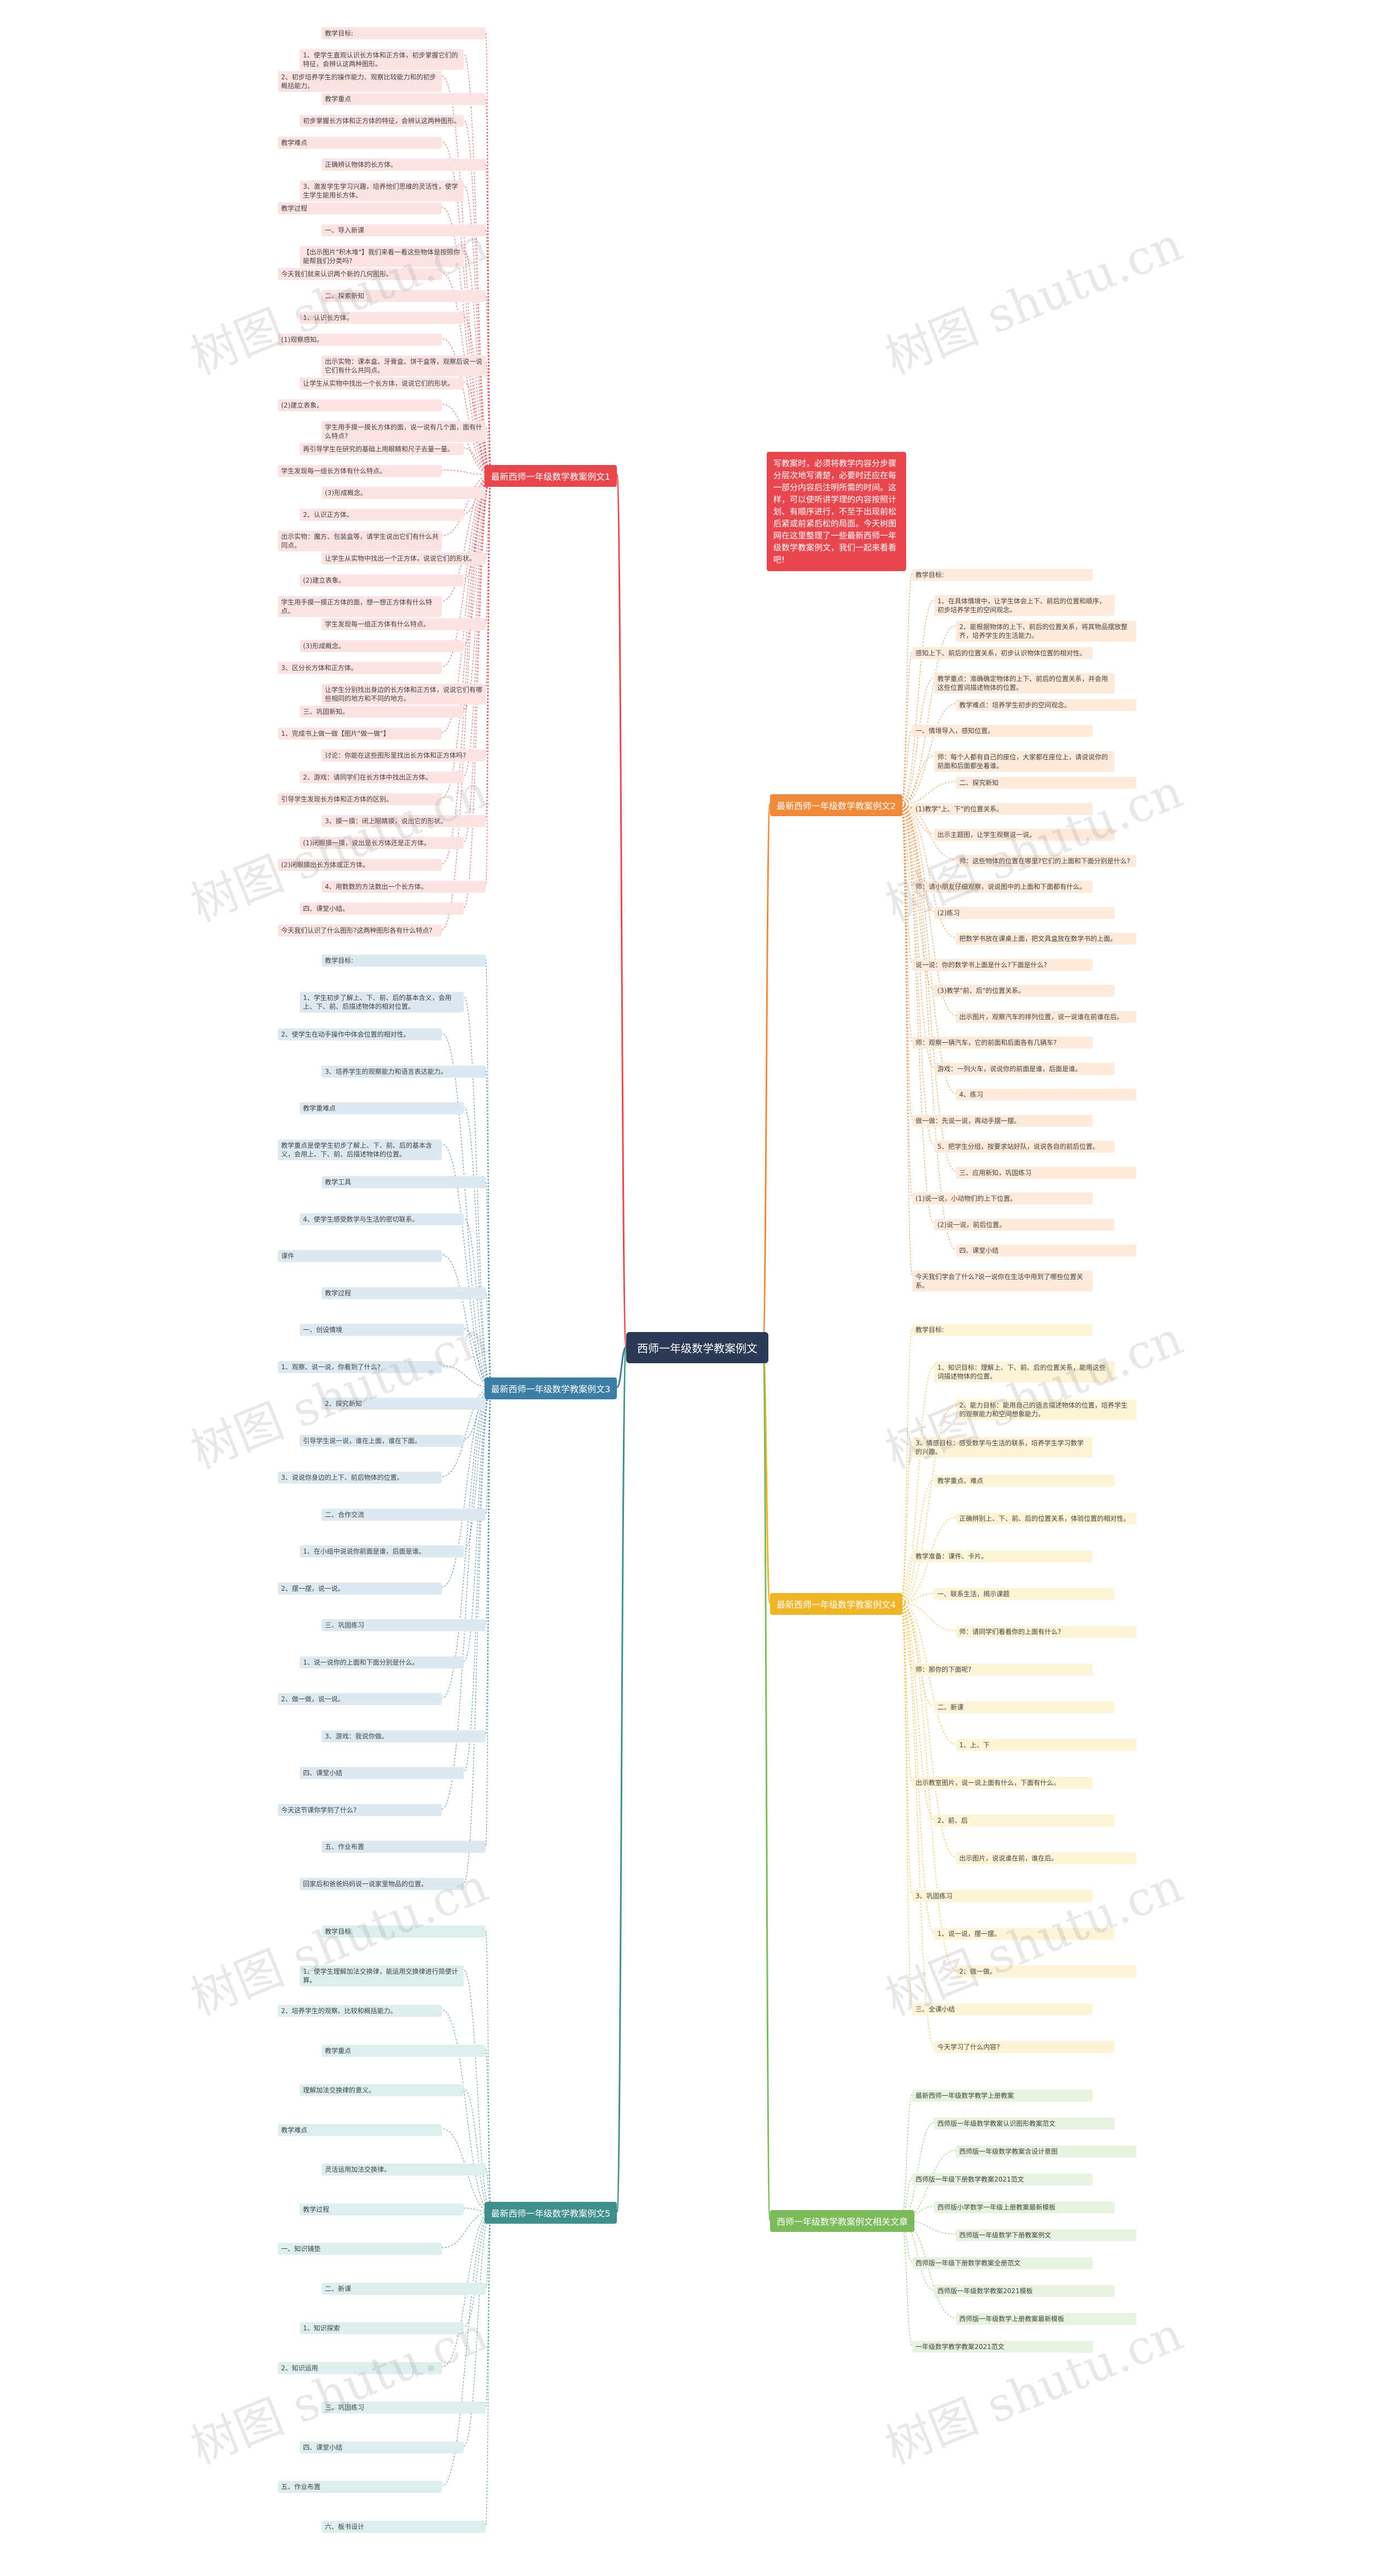 The width and height of the screenshot is (1400, 2576). What do you see at coordinates (382, 121) in the screenshot?
I see `item-node: 初步掌握长方体和正方体的特征，会辨认这两种图形。` at bounding box center [382, 121].